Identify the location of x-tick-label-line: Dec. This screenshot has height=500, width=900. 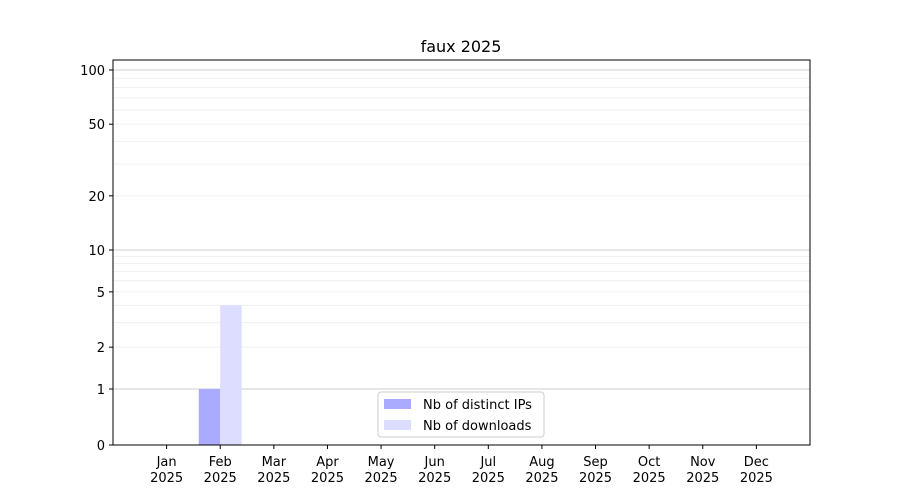
(756, 462).